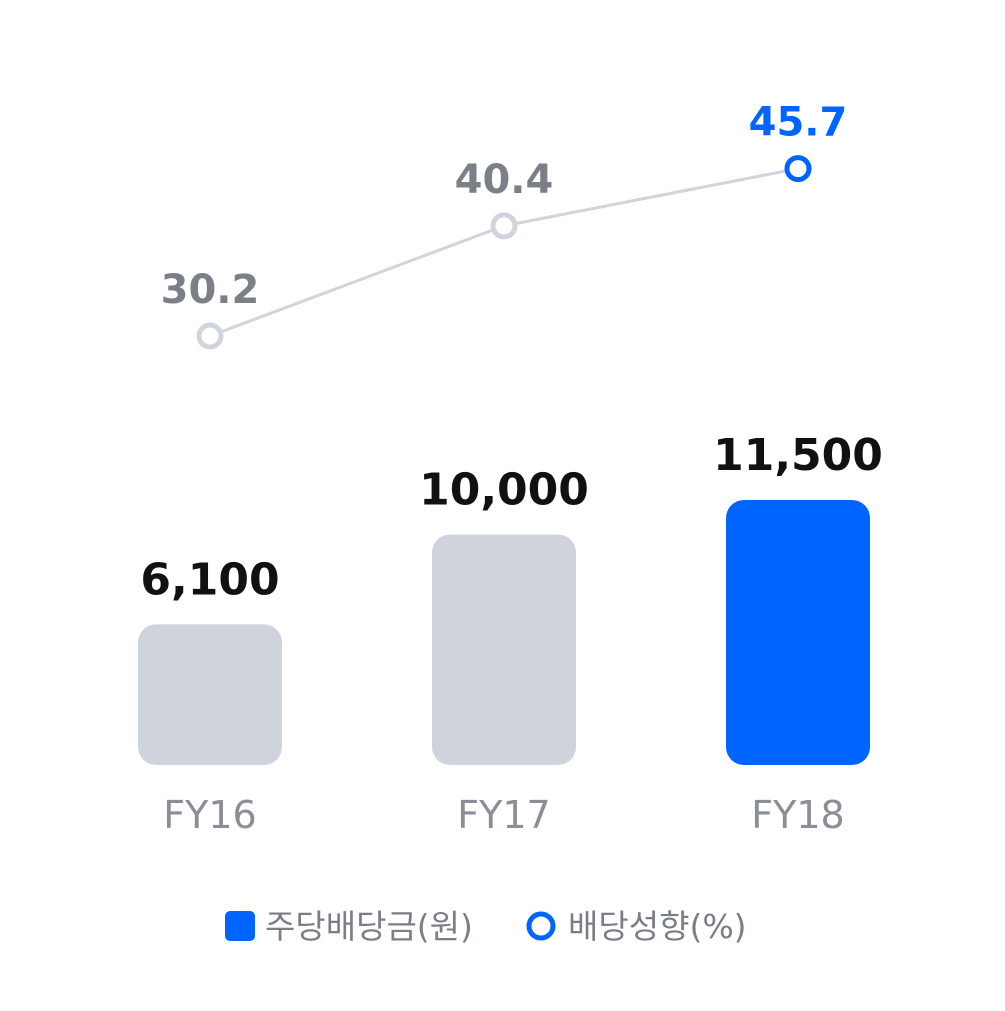 Image resolution: width=1005 pixels, height=1011 pixels. I want to click on bar-value-label-fy16: 6,100, so click(209, 579).